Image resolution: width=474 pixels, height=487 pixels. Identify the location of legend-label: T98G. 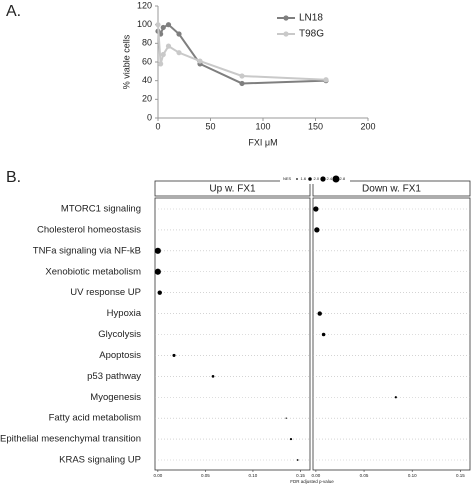
(311, 34).